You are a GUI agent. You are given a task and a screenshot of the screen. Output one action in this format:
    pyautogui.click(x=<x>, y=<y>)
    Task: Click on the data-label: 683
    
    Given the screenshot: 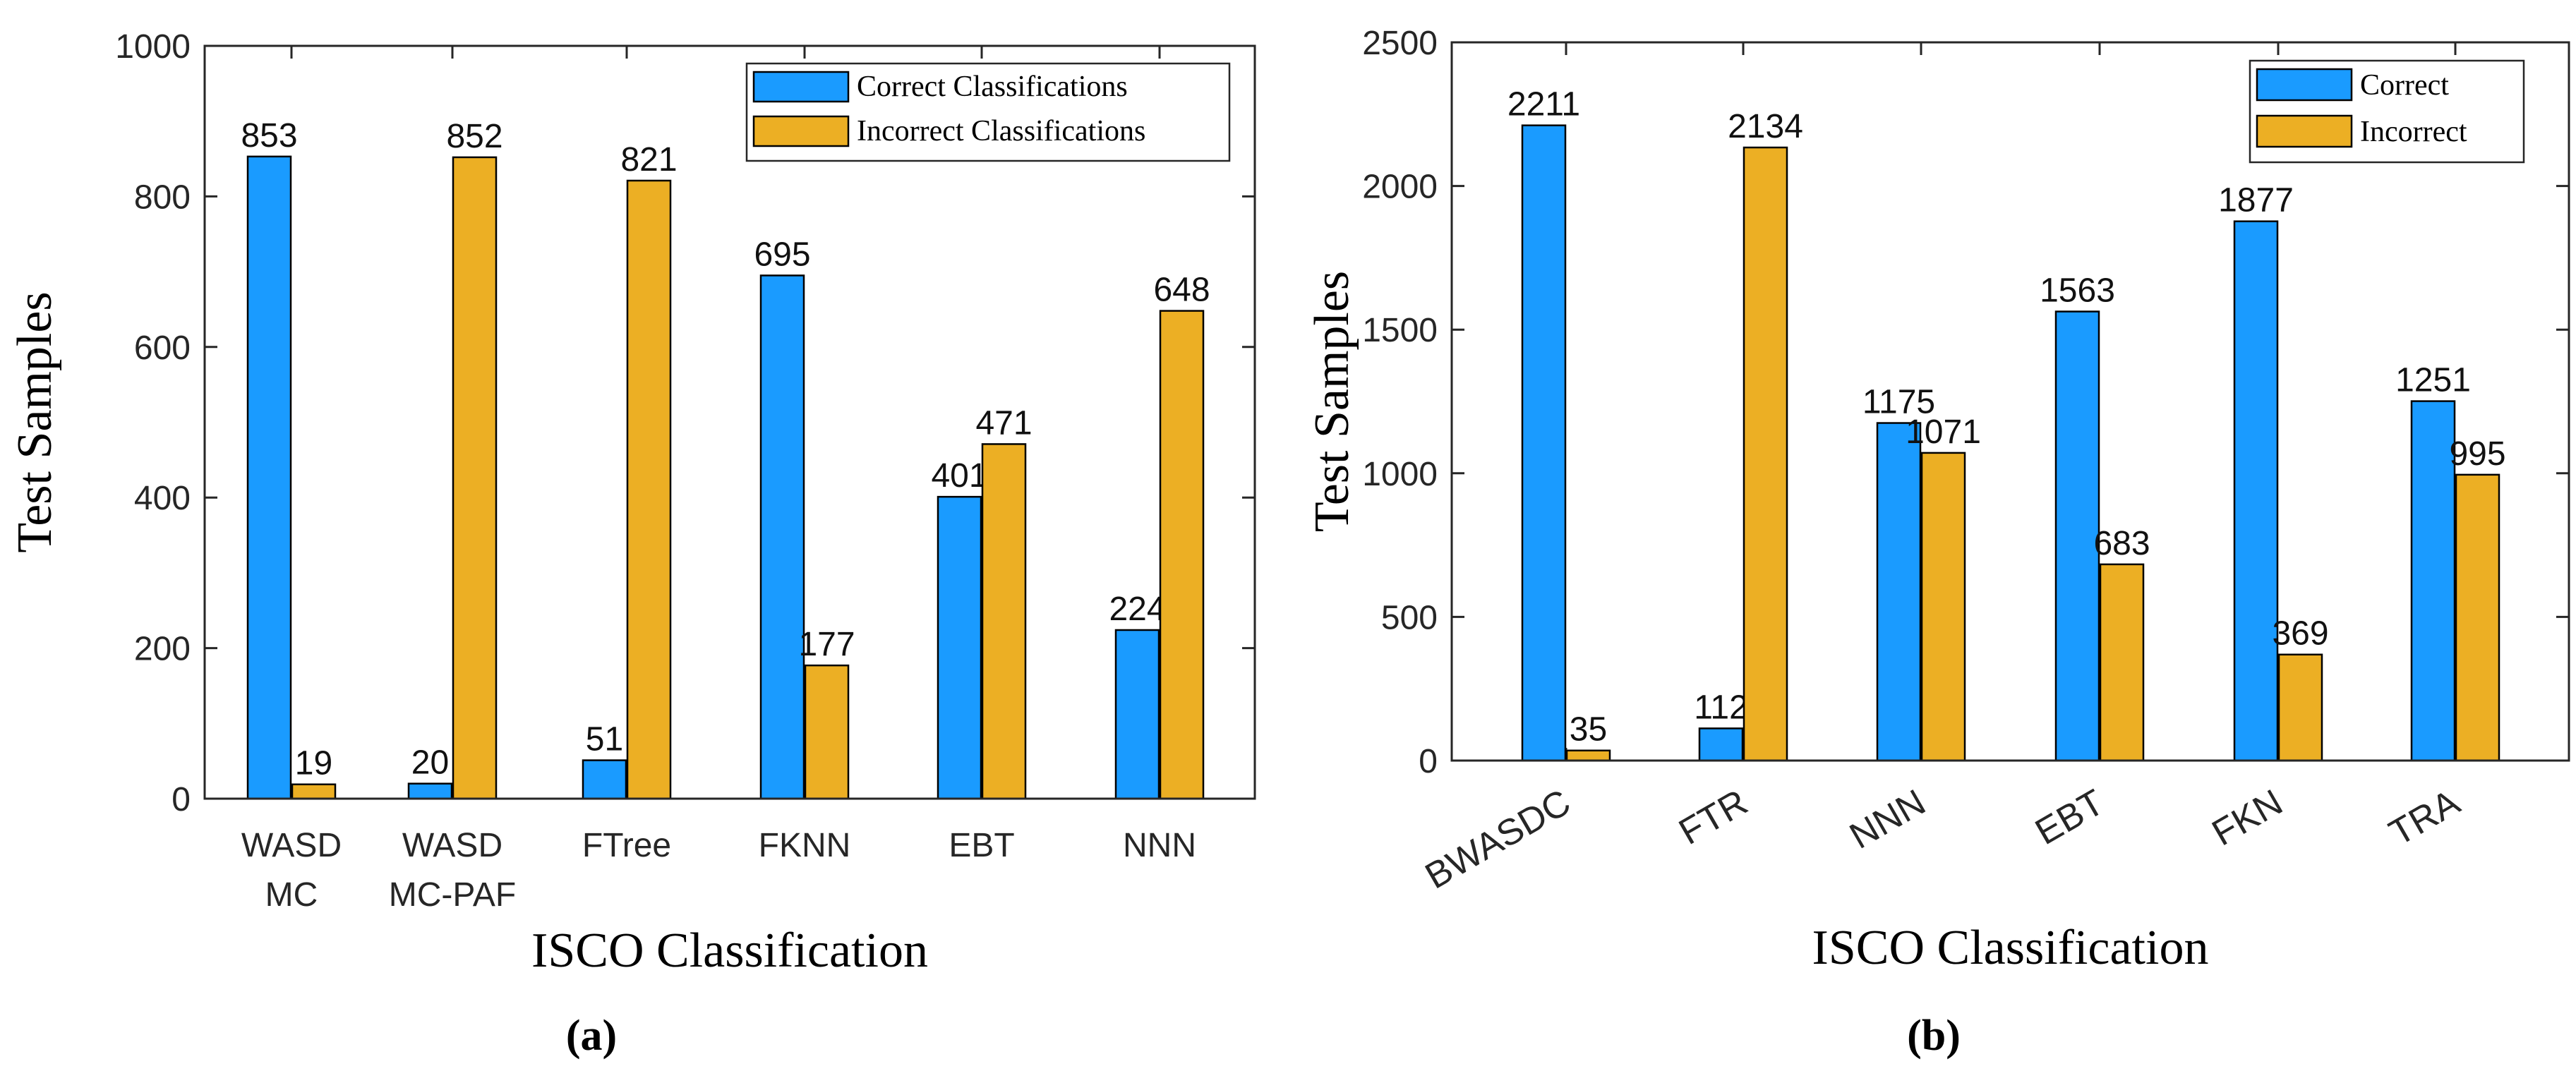 What is the action you would take?
    pyautogui.click(x=2121, y=543)
    